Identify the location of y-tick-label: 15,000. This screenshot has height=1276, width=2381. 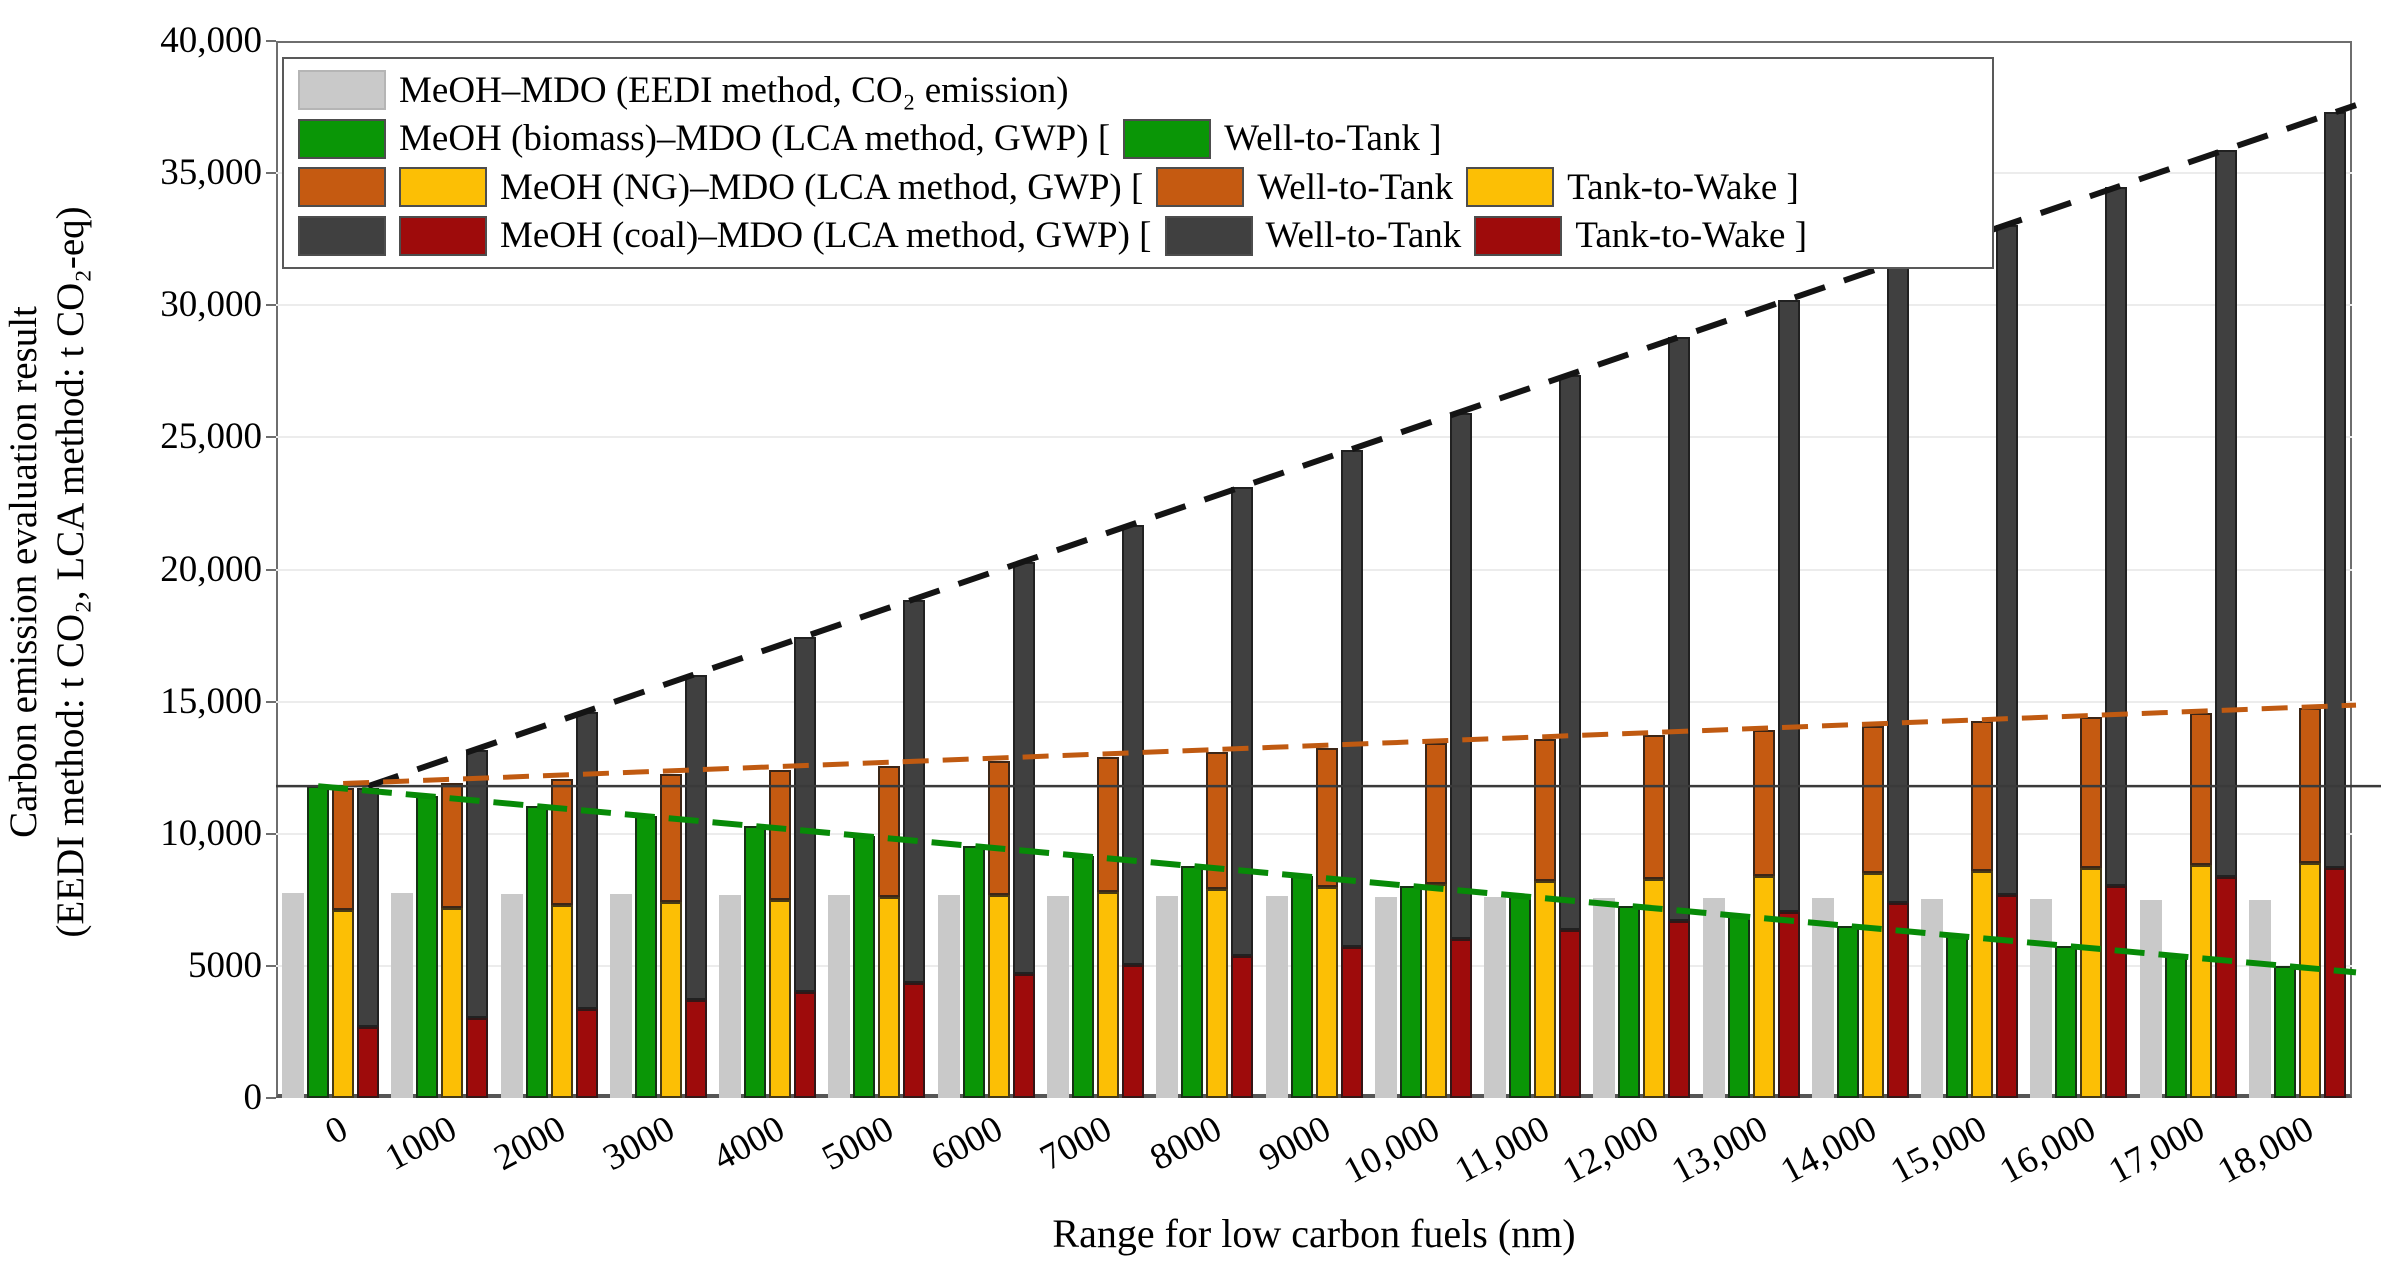
(211, 701).